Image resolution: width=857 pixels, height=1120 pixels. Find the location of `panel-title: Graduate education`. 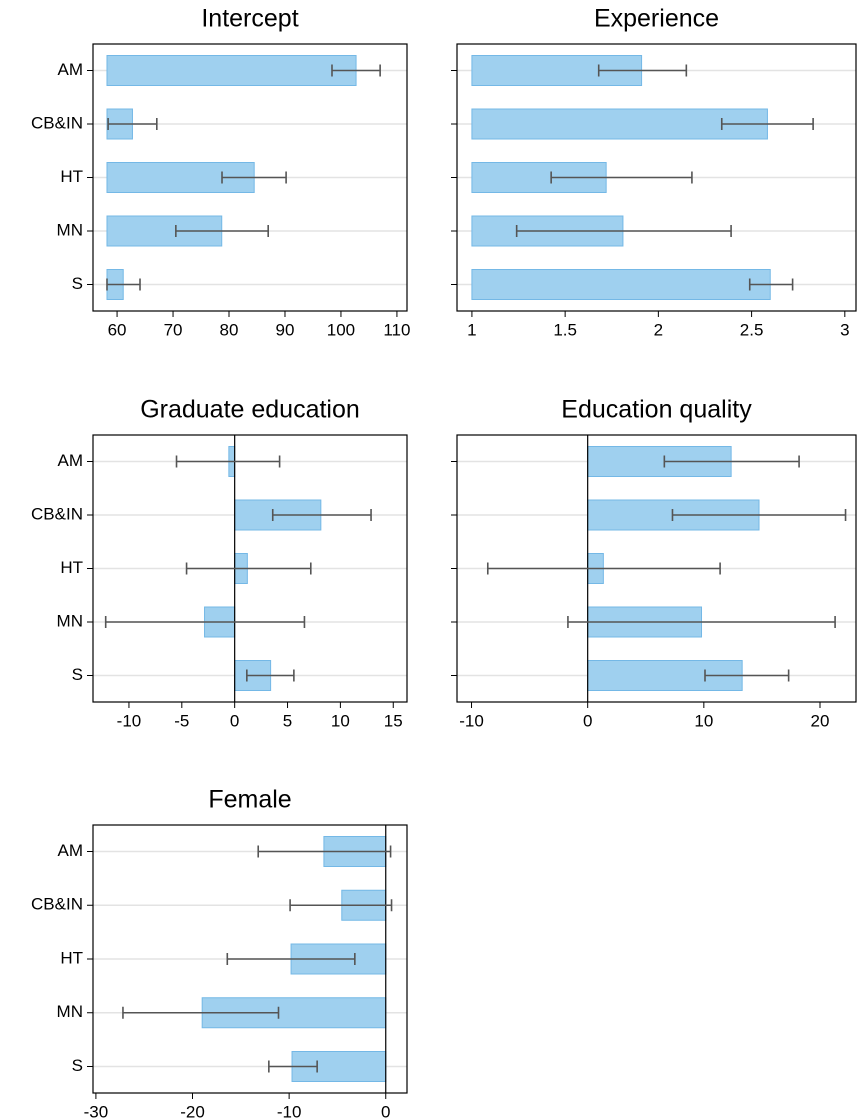

panel-title: Graduate education is located at coordinates (250, 410).